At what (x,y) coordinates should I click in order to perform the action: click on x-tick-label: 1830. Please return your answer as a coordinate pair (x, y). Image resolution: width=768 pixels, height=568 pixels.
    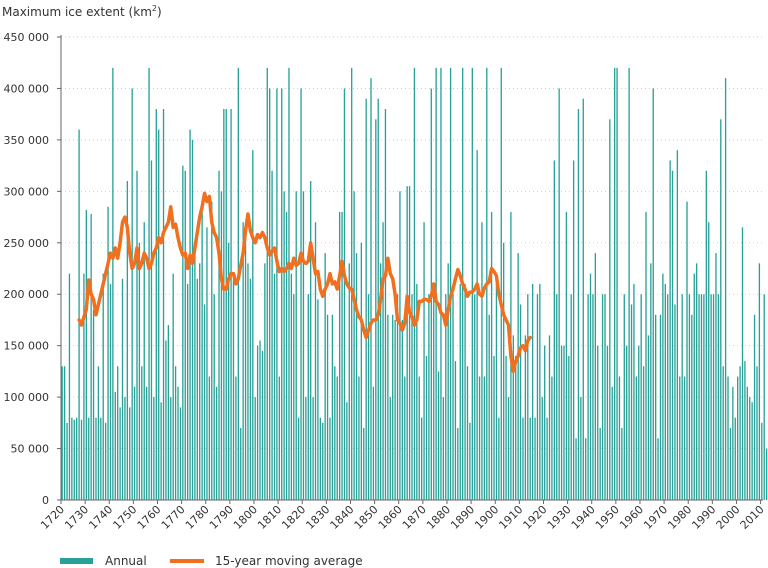
    Looking at the image, I should click on (317, 517).